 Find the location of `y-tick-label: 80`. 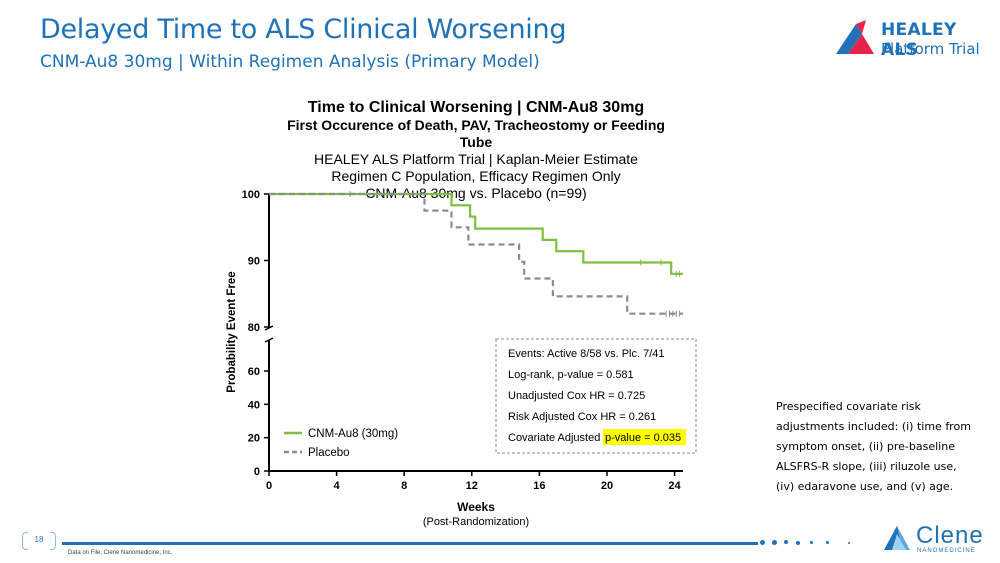

y-tick-label: 80 is located at coordinates (254, 328).